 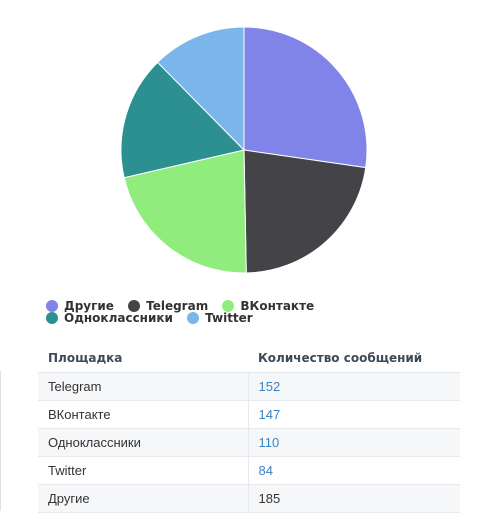 I want to click on cell-count: 185, so click(x=353, y=498).